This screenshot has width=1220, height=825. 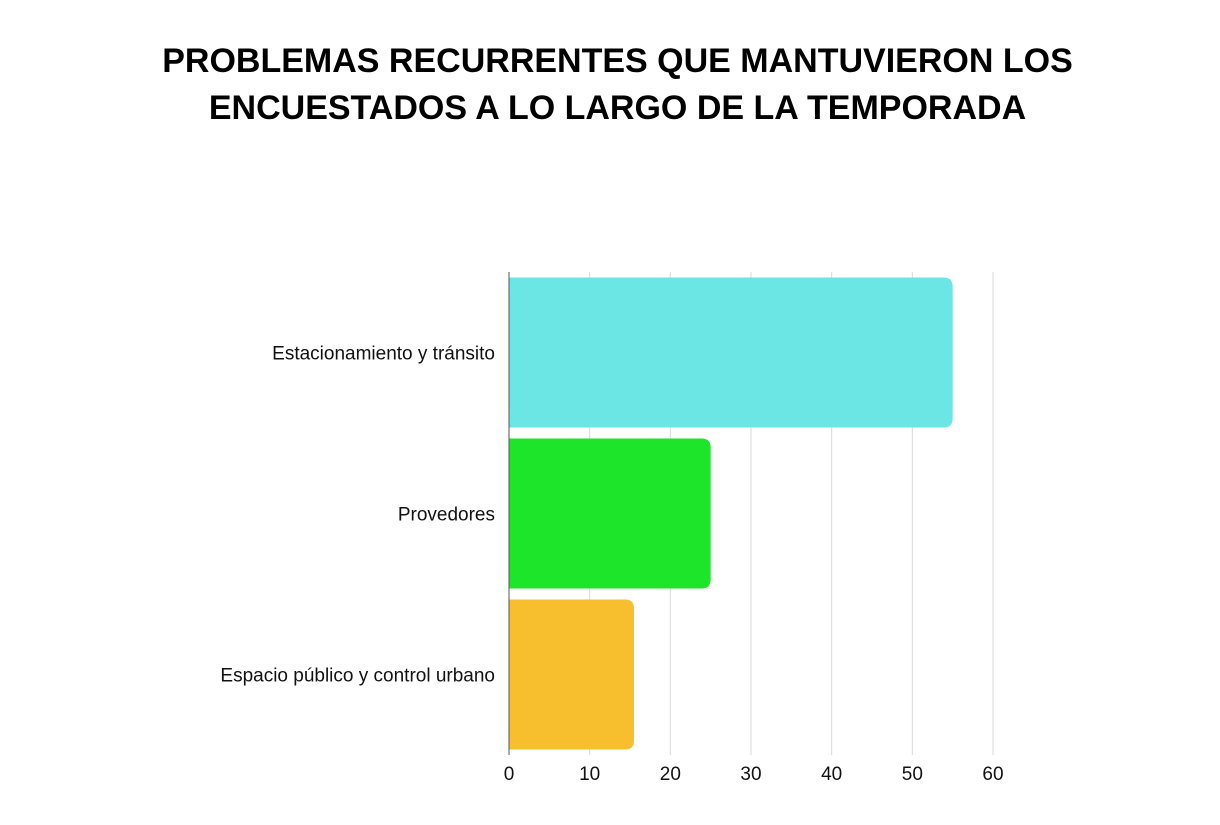 I want to click on x-tick-labels: 0 10 20 30 40 50 60, so click(x=754, y=774).